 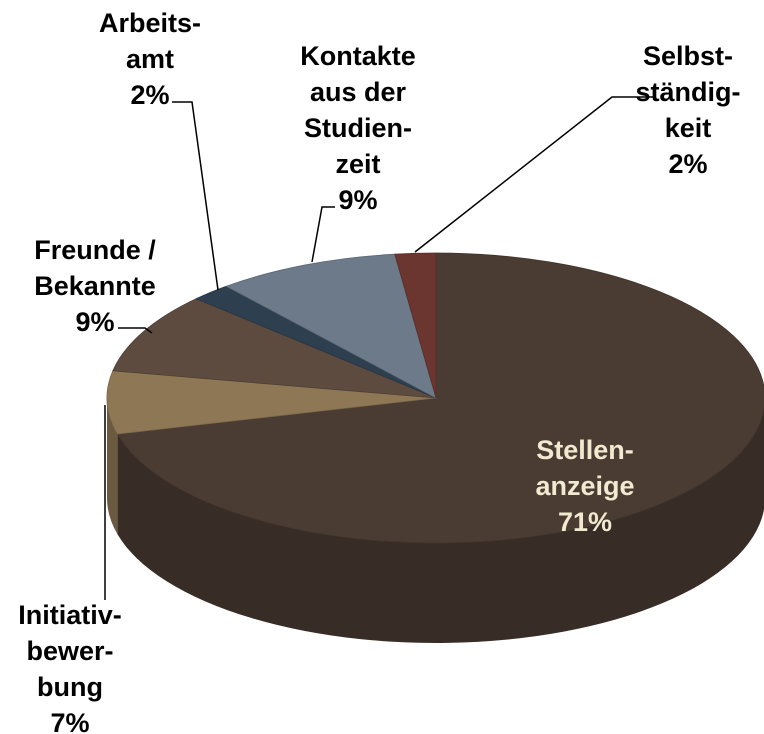 What do you see at coordinates (688, 92) in the screenshot?
I see `category-label: Selbst- ständig- keit` at bounding box center [688, 92].